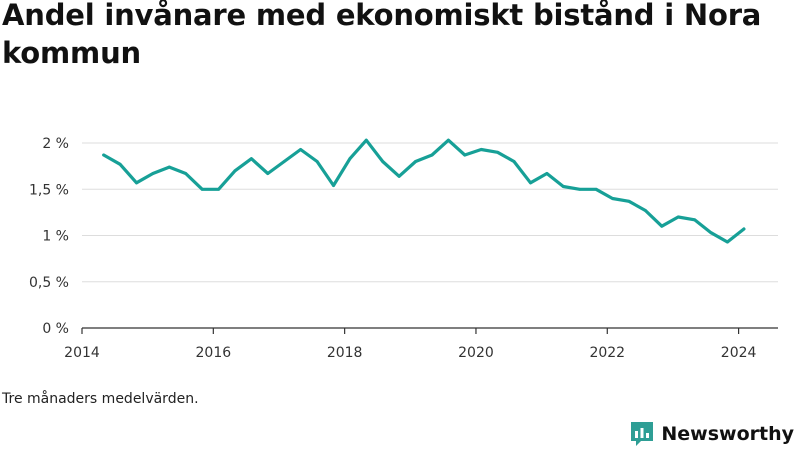 This screenshot has height=450, width=800. Describe the element at coordinates (476, 353) in the screenshot. I see `x-tick-label: 2020` at that location.